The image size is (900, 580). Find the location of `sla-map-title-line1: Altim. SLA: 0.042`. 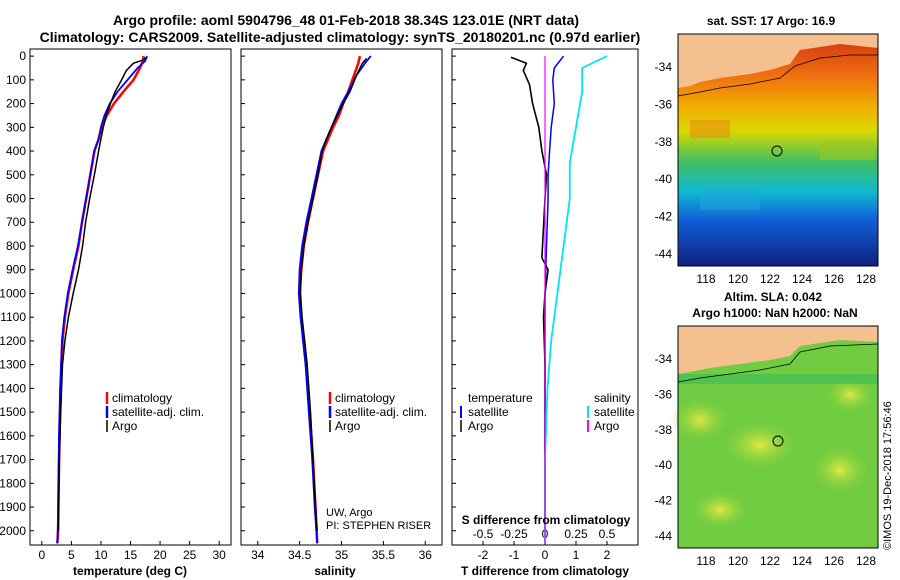

sla-map-title-line1: Altim. SLA: 0.042 is located at coordinates (773, 297).